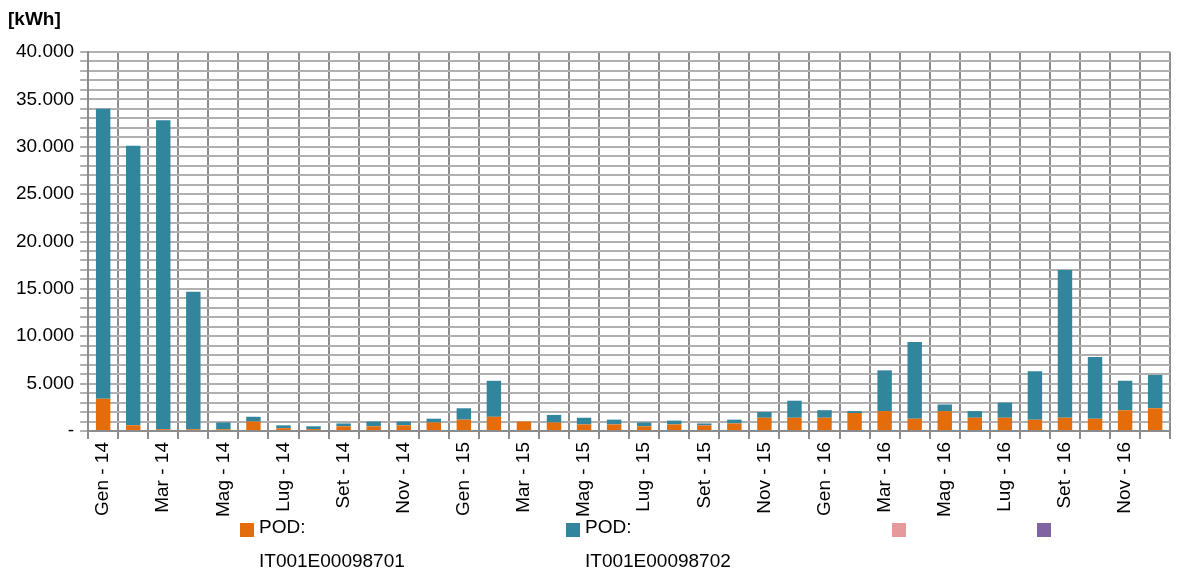 The height and width of the screenshot is (571, 1181). What do you see at coordinates (1124, 478) in the screenshot?
I see `x-tick-label: Nov - 16` at bounding box center [1124, 478].